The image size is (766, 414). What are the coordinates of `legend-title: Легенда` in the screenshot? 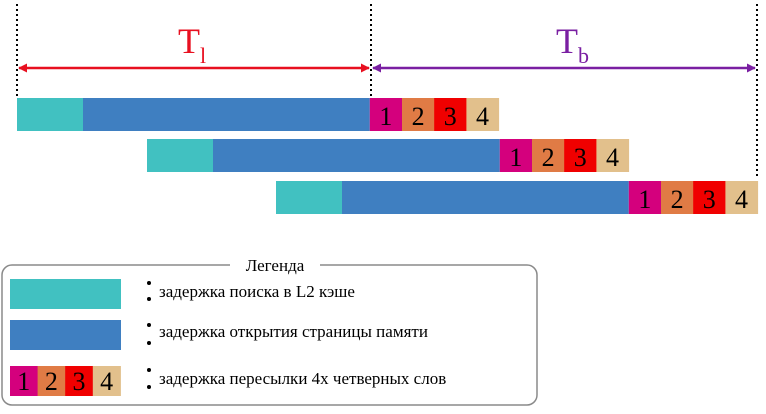 It's located at (275, 265).